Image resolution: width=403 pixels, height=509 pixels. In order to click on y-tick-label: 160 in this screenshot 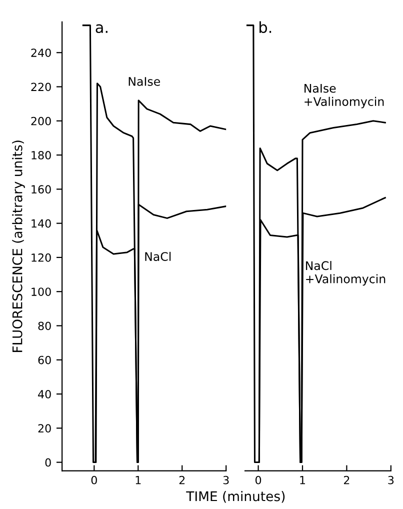, I will do `click(41, 189)`.